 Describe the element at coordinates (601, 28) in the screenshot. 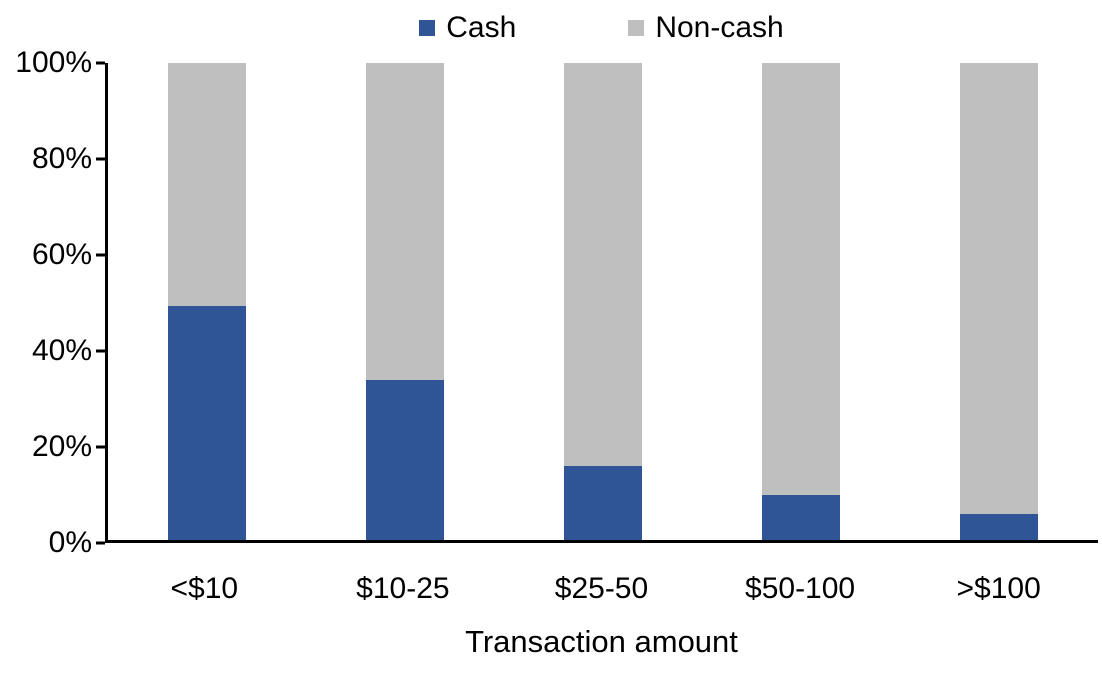

I see `chart-legend: Cash Non-cash` at that location.